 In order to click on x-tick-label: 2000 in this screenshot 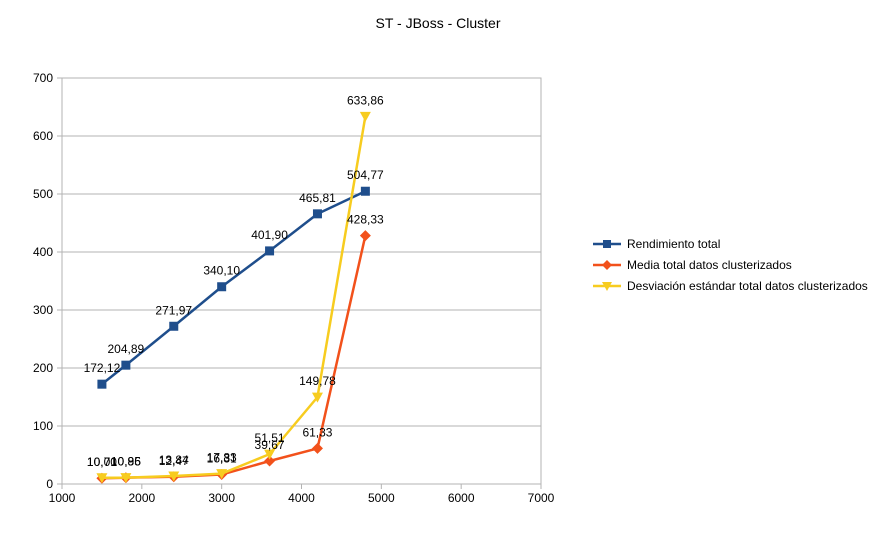, I will do `click(141, 498)`.